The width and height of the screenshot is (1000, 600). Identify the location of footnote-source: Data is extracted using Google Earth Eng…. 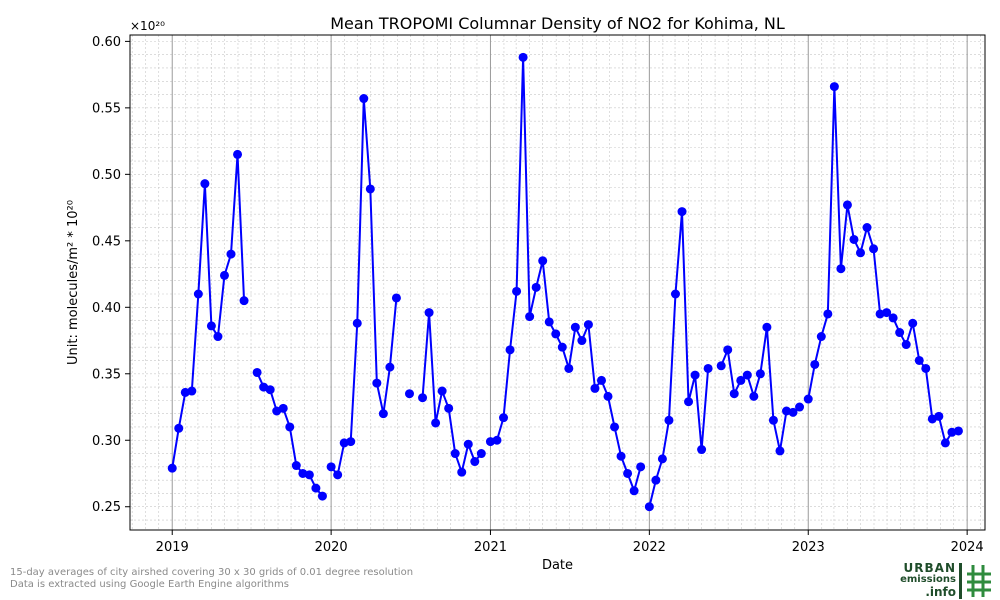
(149, 584).